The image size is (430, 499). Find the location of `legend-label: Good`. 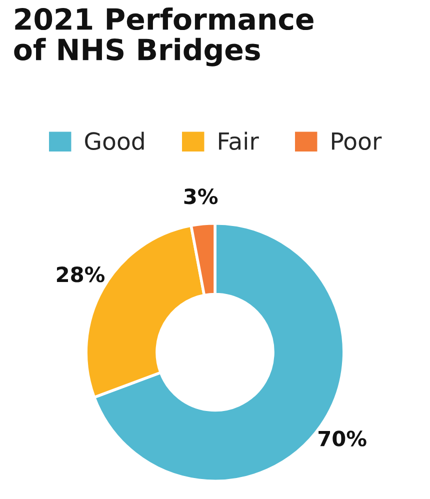

legend-label: Good is located at coordinates (114, 141).